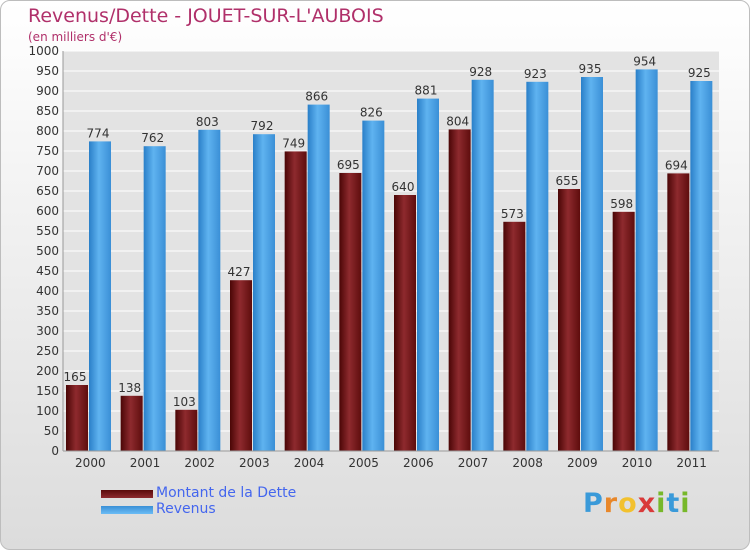 The height and width of the screenshot is (550, 750). Describe the element at coordinates (47, 331) in the screenshot. I see `y-tick-label: 300` at that location.